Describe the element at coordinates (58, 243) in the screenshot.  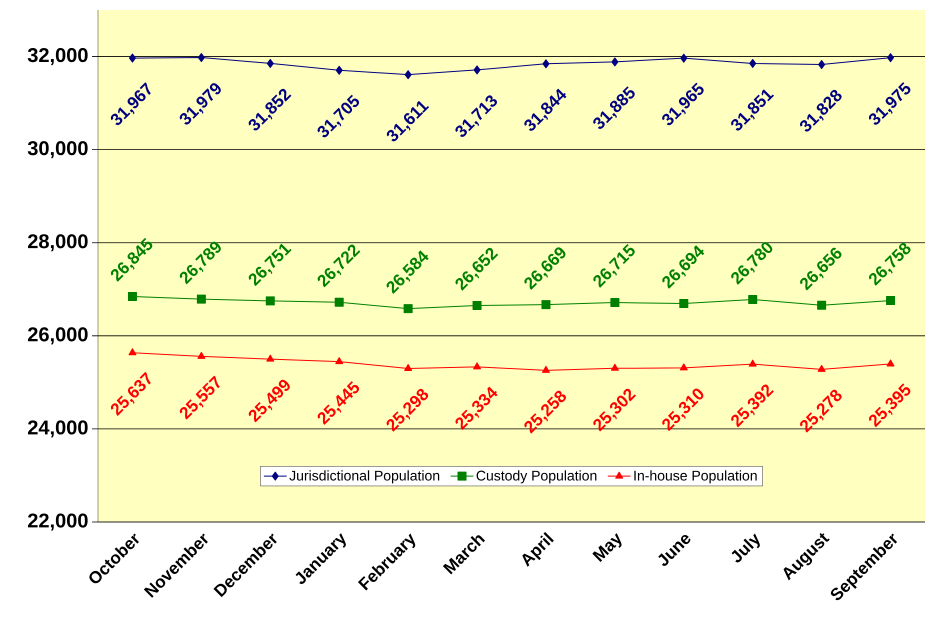
I see `y-tick-label: 28,000` at that location.